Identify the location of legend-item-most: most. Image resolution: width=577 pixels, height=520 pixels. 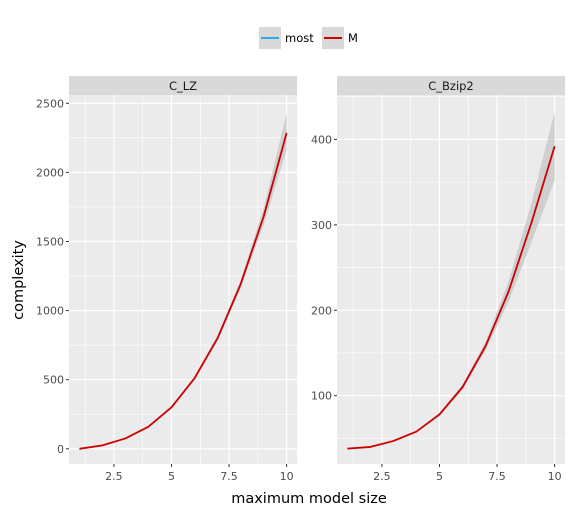
(286, 38).